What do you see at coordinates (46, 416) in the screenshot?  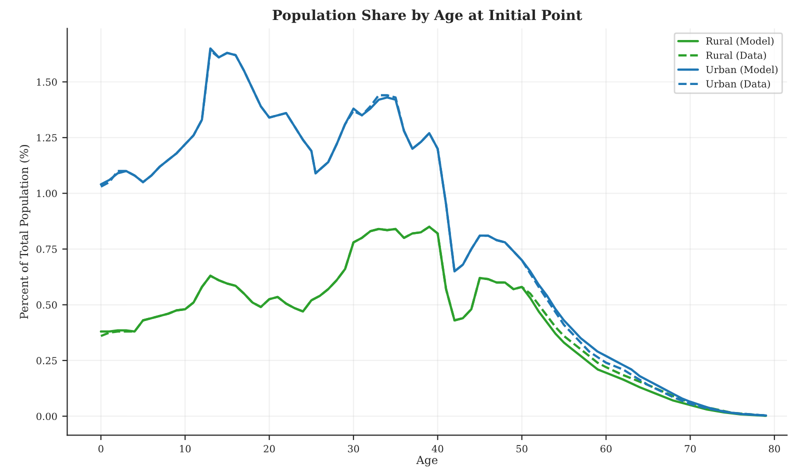 I see `y-tick-label: 0.00` at bounding box center [46, 416].